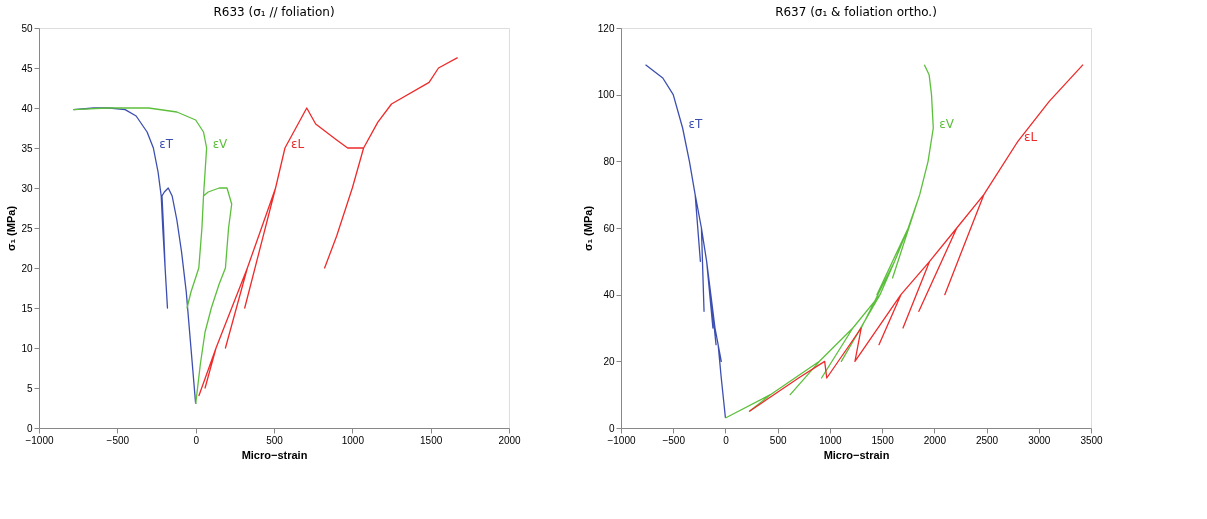  Describe the element at coordinates (1039, 440) in the screenshot. I see `x-tick-label: 3000` at that location.